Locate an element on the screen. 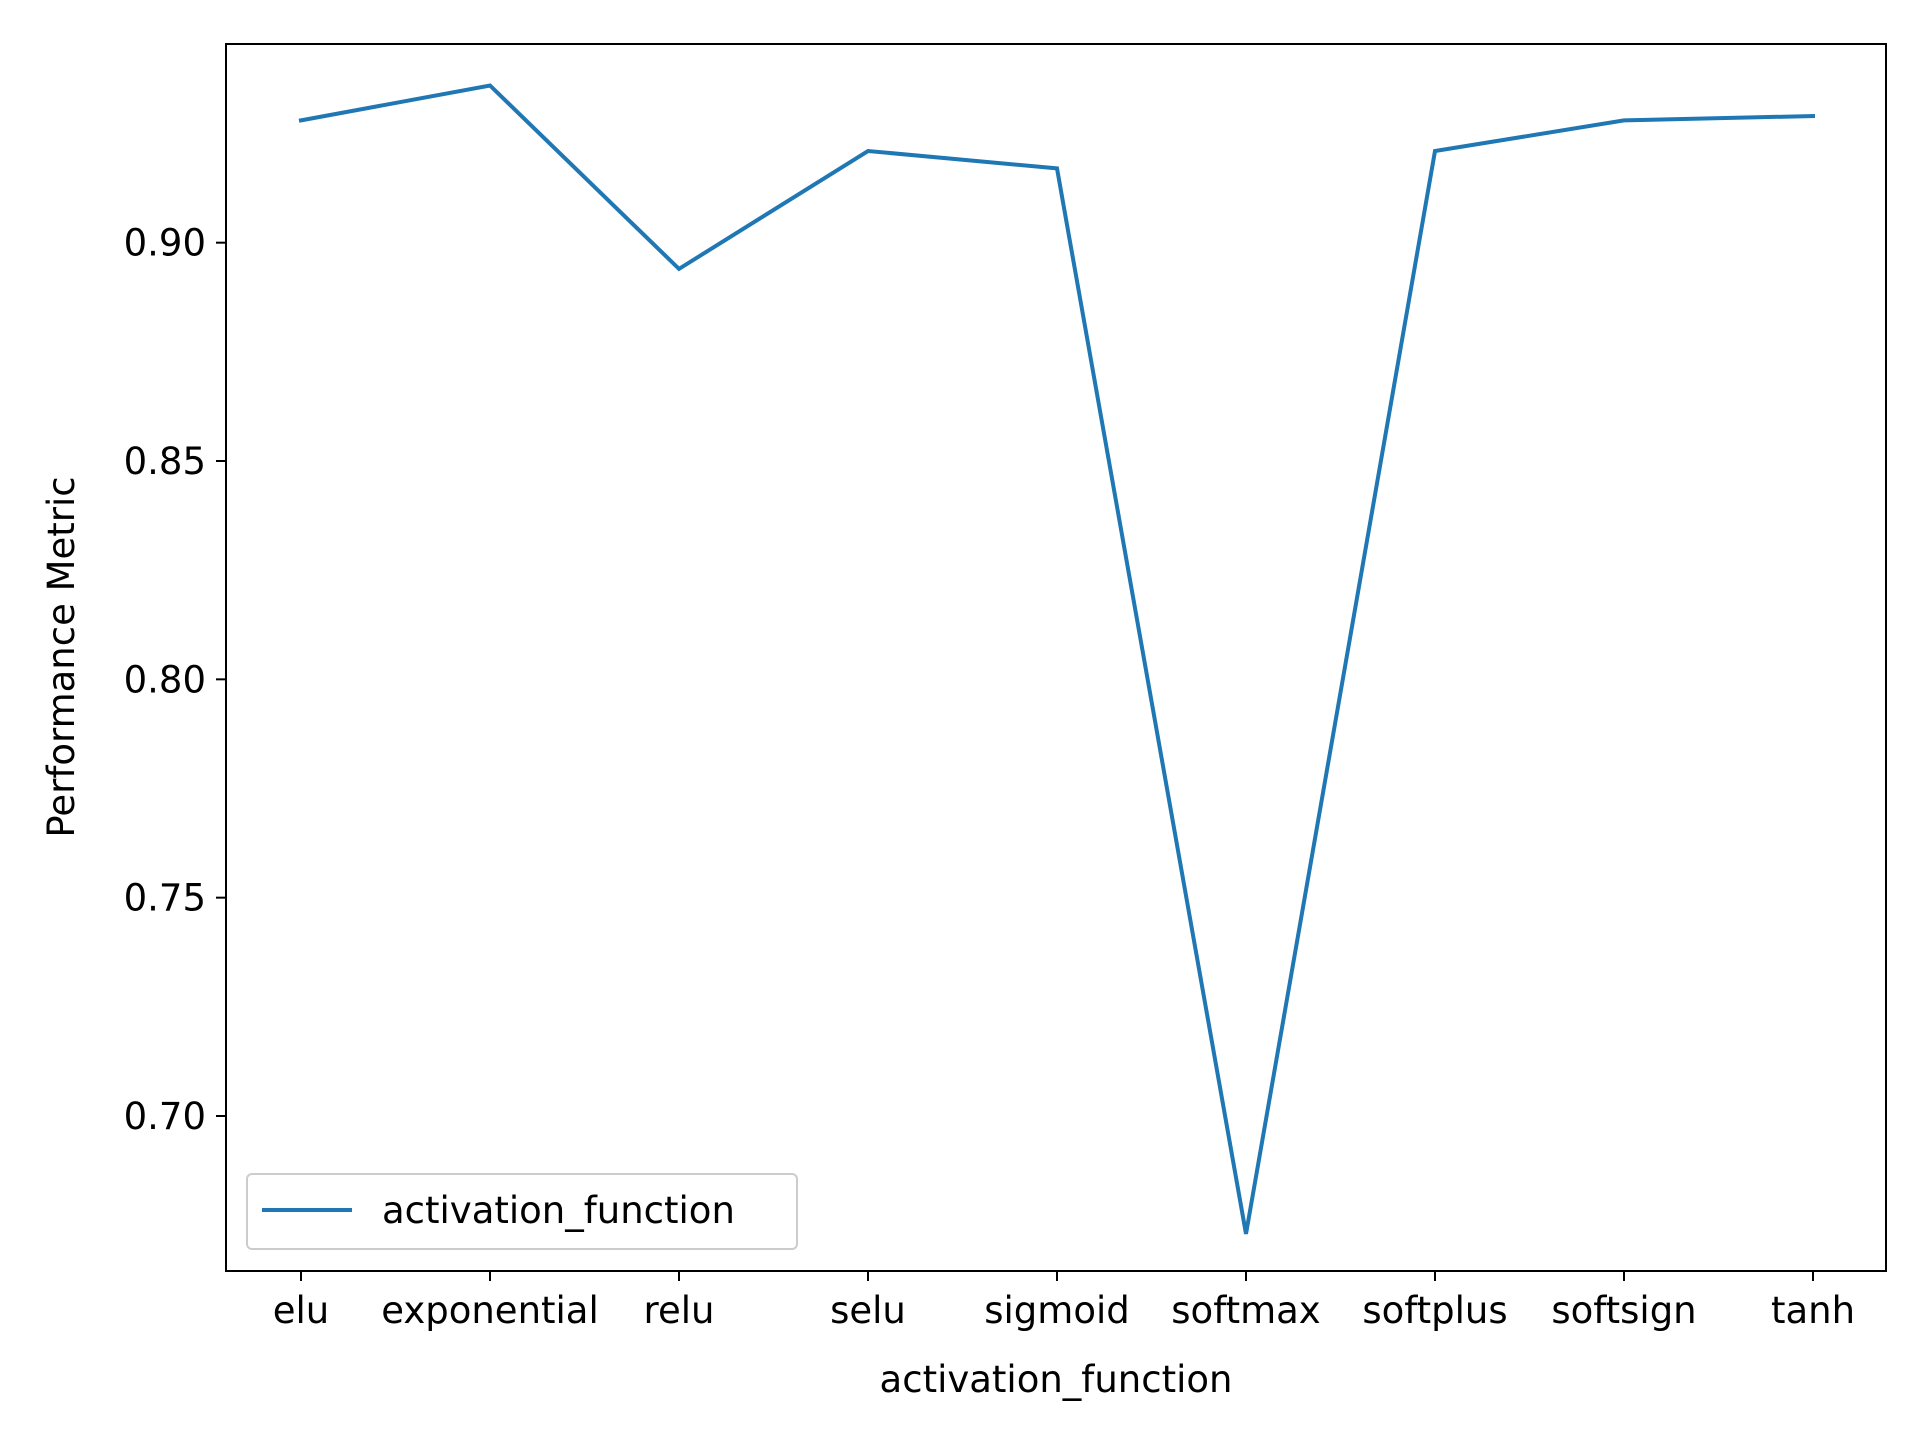  x-tick-label: selu is located at coordinates (868, 1310).